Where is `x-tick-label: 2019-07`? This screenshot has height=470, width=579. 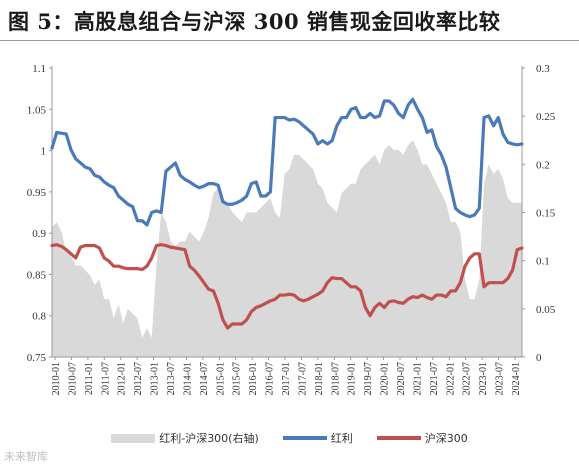 x-tick-label: 2019-07 is located at coordinates (368, 378).